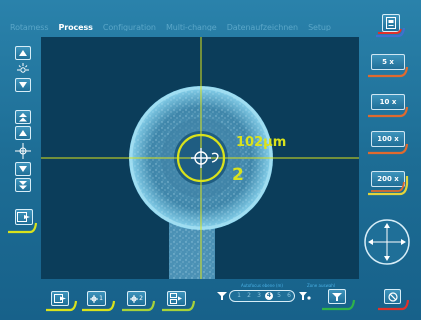 This screenshot has width=421, height=320. I want to click on export-accent-swoosh, so click(391, 32).